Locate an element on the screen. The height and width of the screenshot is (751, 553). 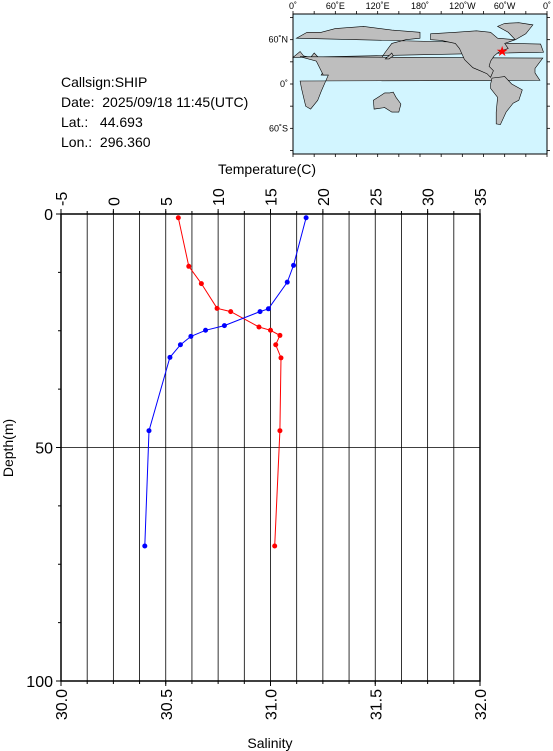
map-lon-label: 60˚W is located at coordinates (505, 6).